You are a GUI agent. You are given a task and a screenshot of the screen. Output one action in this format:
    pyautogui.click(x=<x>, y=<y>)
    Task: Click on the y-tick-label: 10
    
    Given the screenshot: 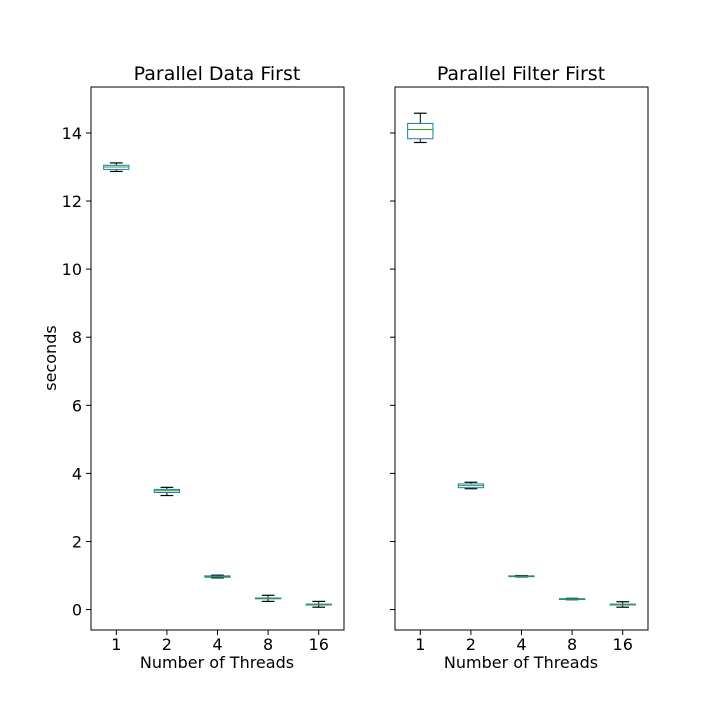 What is the action you would take?
    pyautogui.click(x=72, y=269)
    